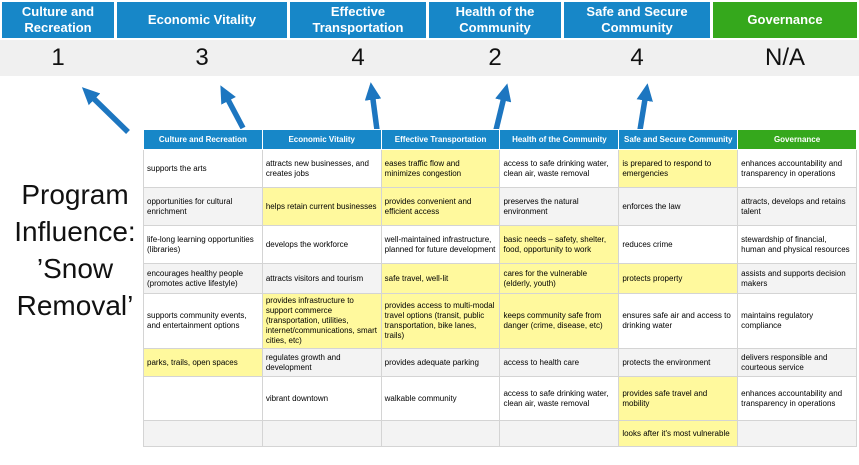 This screenshot has height=465, width=859. I want to click on matrix-column-header-safe-and-secure-community: Safe and Secure Community, so click(678, 139).